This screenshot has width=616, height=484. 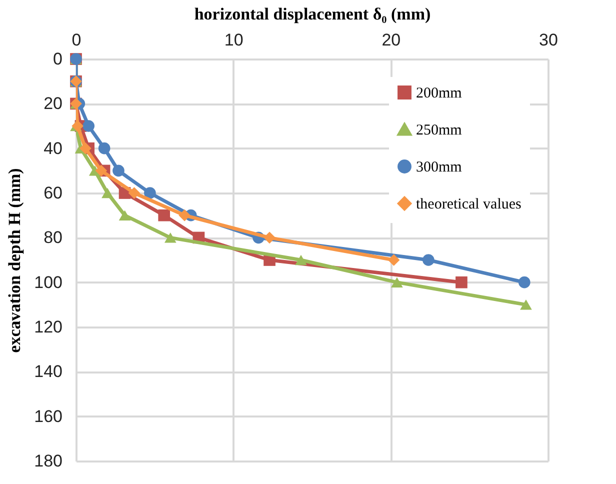 What do you see at coordinates (48, 327) in the screenshot?
I see `y-tick-label: 120` at bounding box center [48, 327].